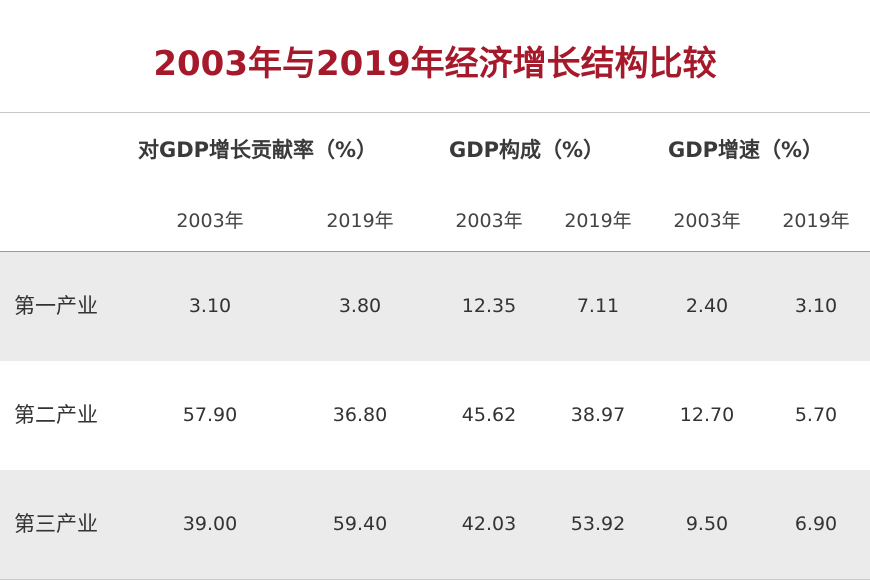 The width and height of the screenshot is (870, 580). I want to click on top-rule, so click(435, 112).